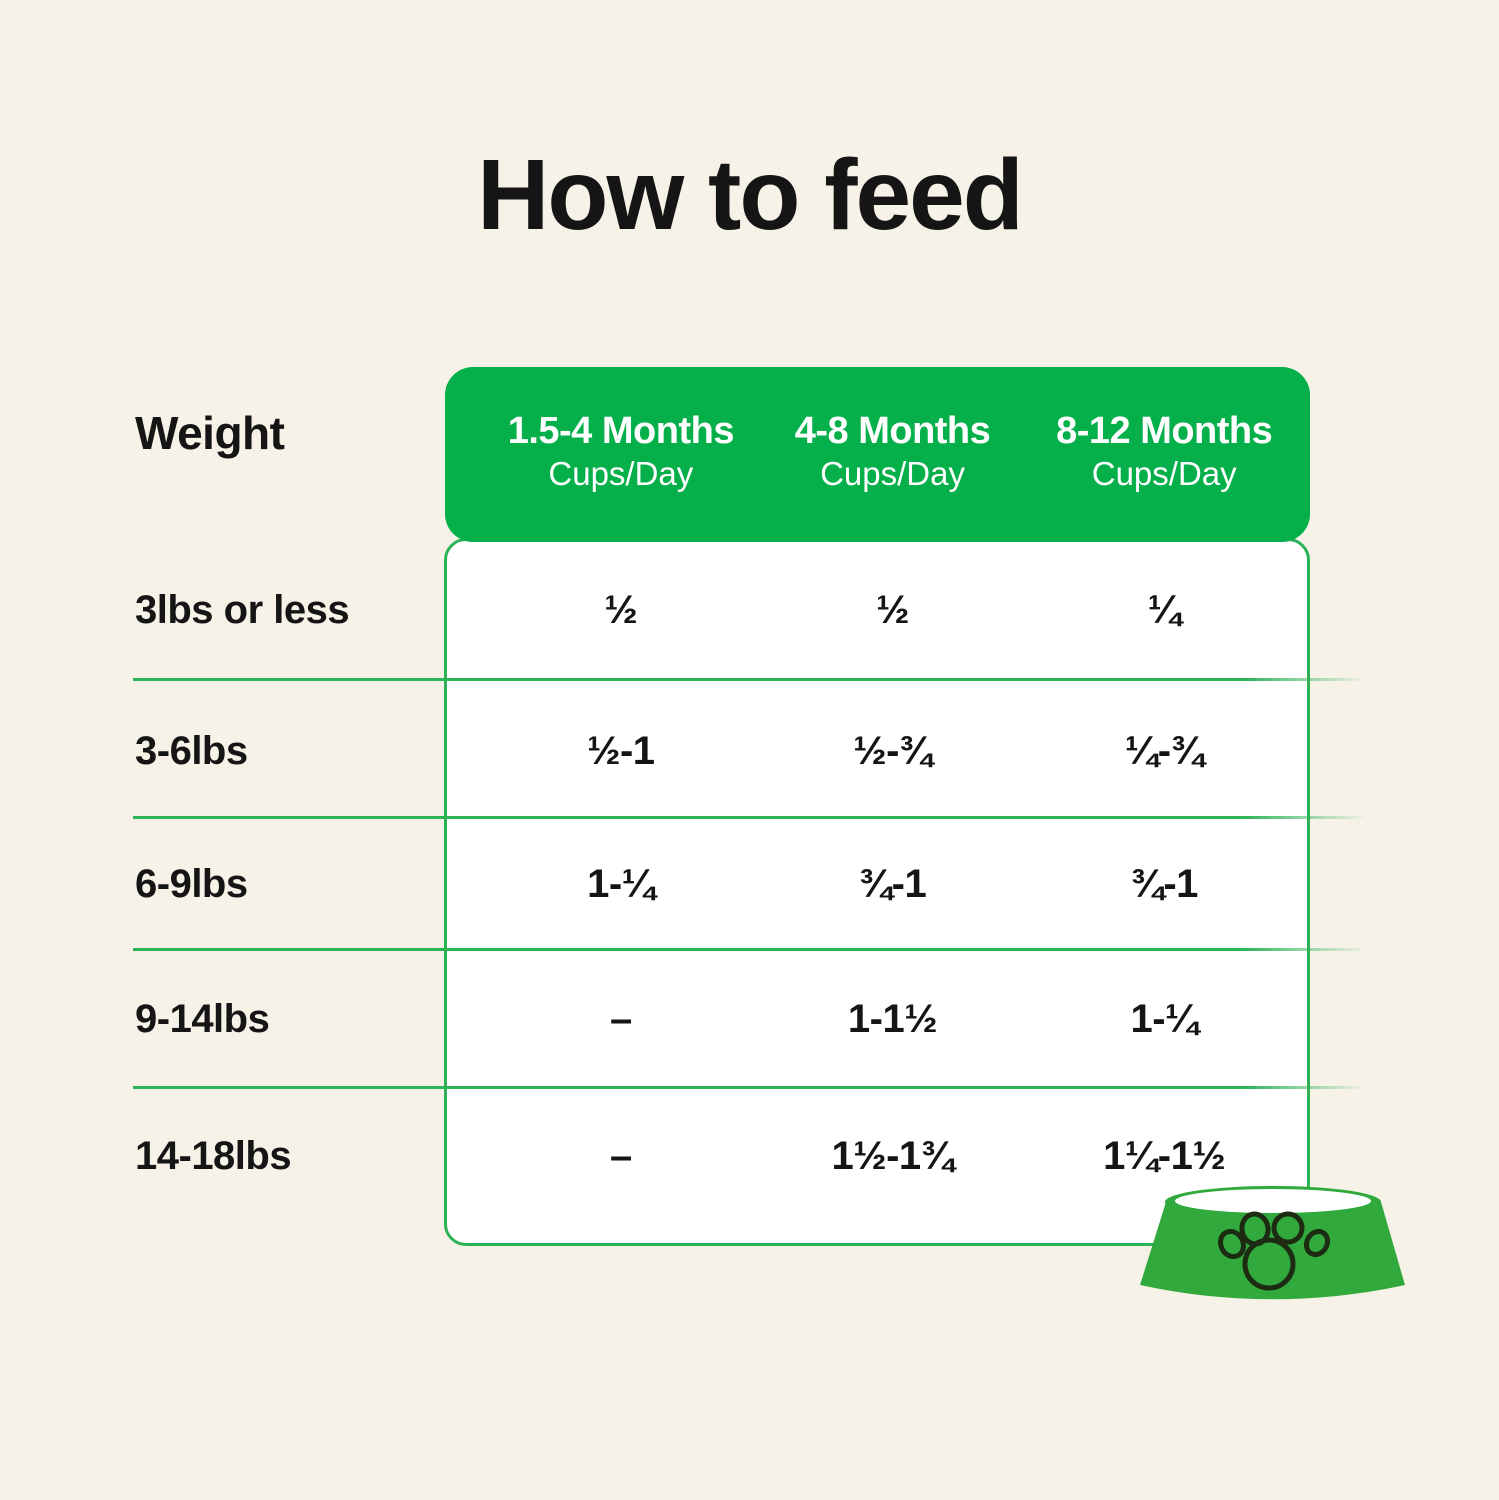 The image size is (1499, 1500). What do you see at coordinates (202, 1019) in the screenshot?
I see `weight-row-label: 9-14lbs` at bounding box center [202, 1019].